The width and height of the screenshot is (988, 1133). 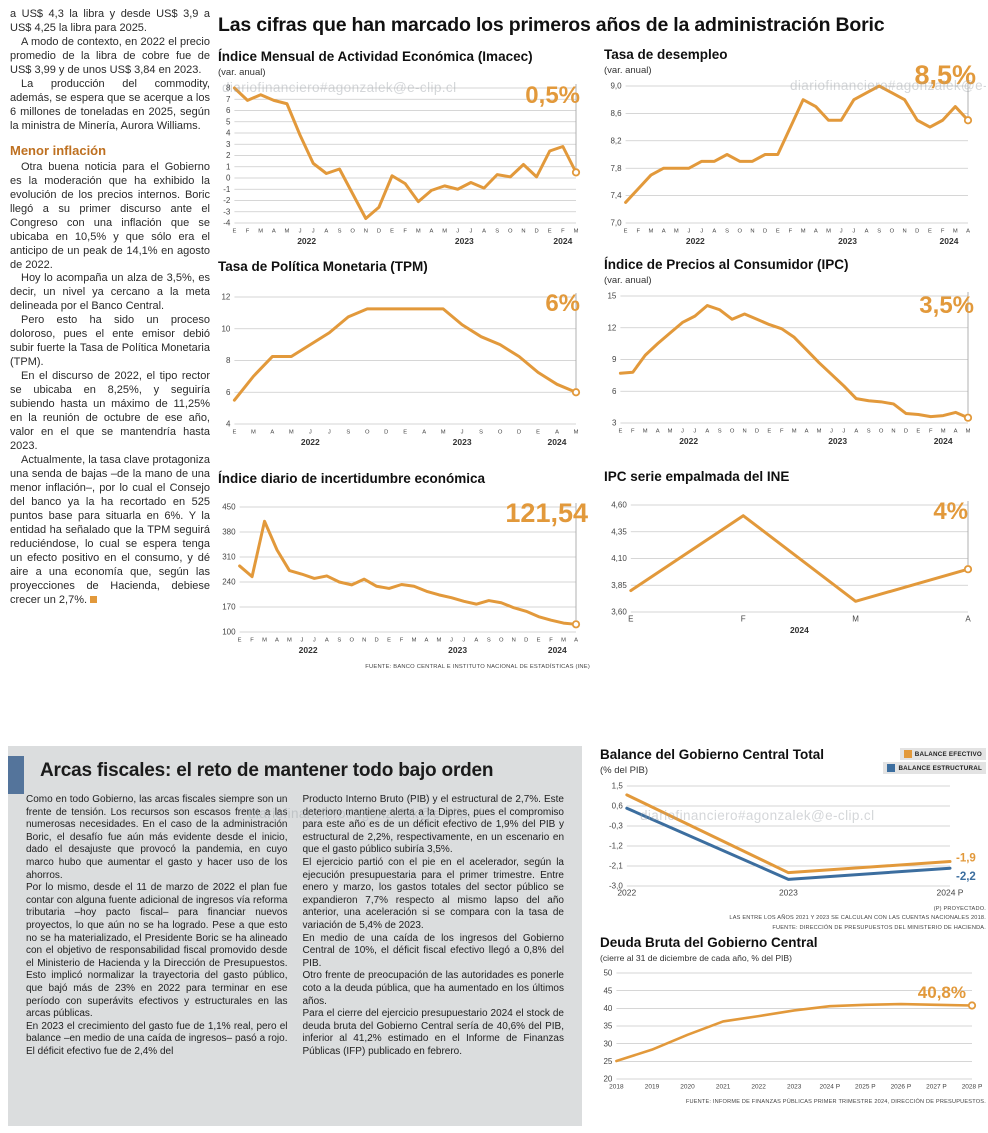 What do you see at coordinates (934, 768) in the screenshot?
I see `legend-item-estructural: BALANCE ESTRUCTURAL` at bounding box center [934, 768].